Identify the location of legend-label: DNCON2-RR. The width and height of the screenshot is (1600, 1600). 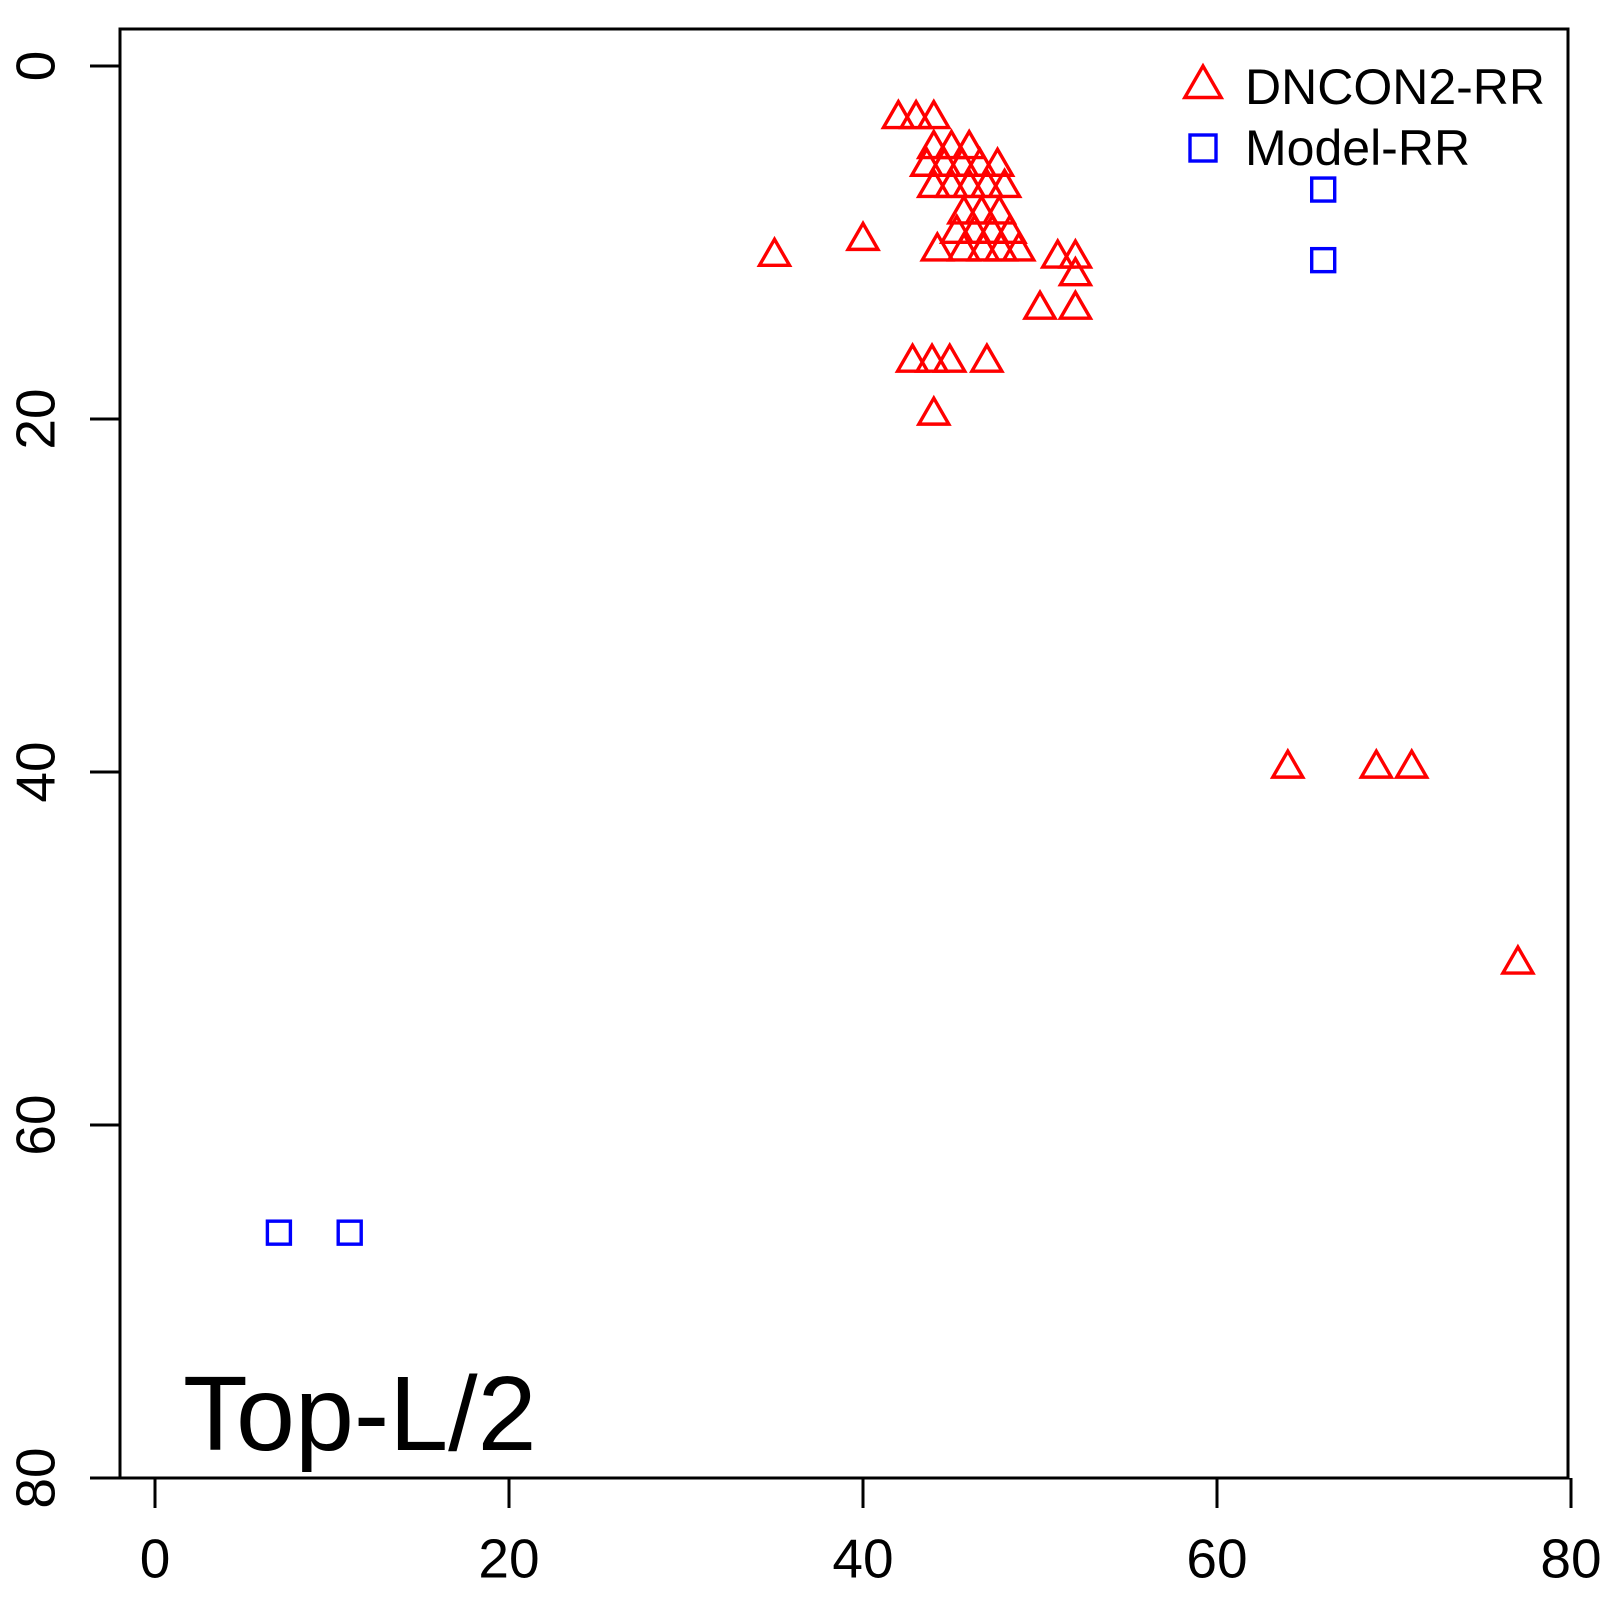
(1395, 87).